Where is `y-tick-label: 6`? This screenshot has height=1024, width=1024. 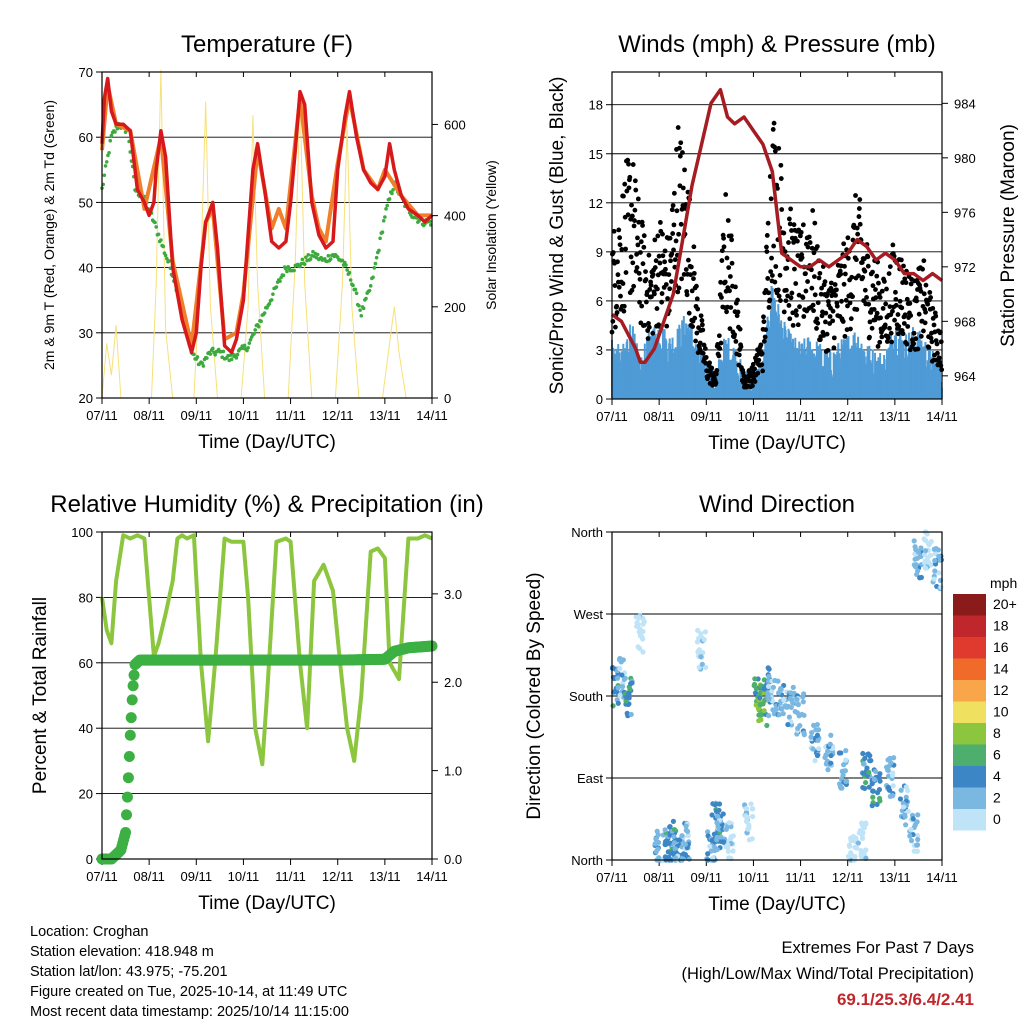
y-tick-label: 6 is located at coordinates (599, 301).